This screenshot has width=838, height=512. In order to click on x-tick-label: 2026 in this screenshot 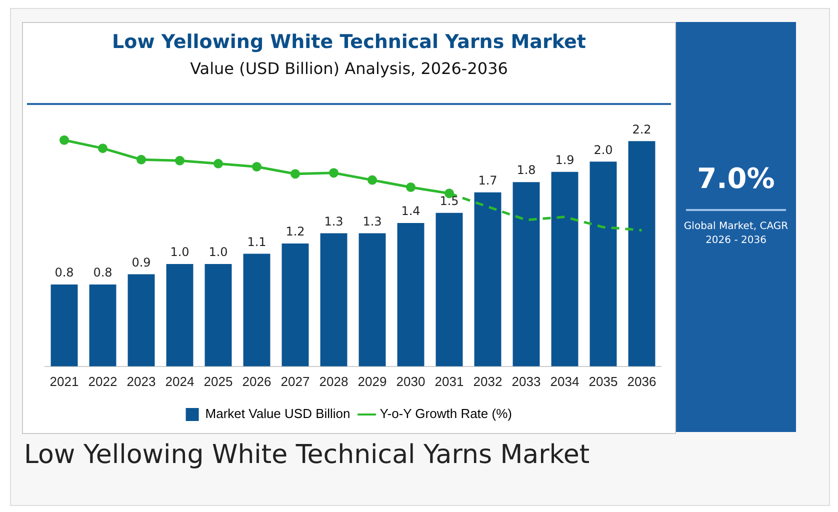, I will do `click(257, 381)`.